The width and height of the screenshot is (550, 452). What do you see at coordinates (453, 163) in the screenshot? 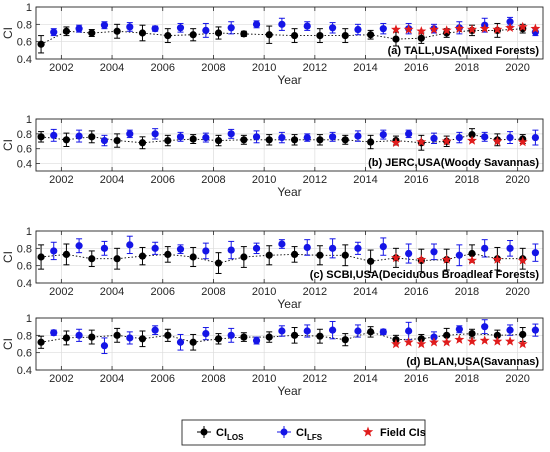
I see `panel-title: (b) JERC,USA(Woody Savannas)` at bounding box center [453, 163].